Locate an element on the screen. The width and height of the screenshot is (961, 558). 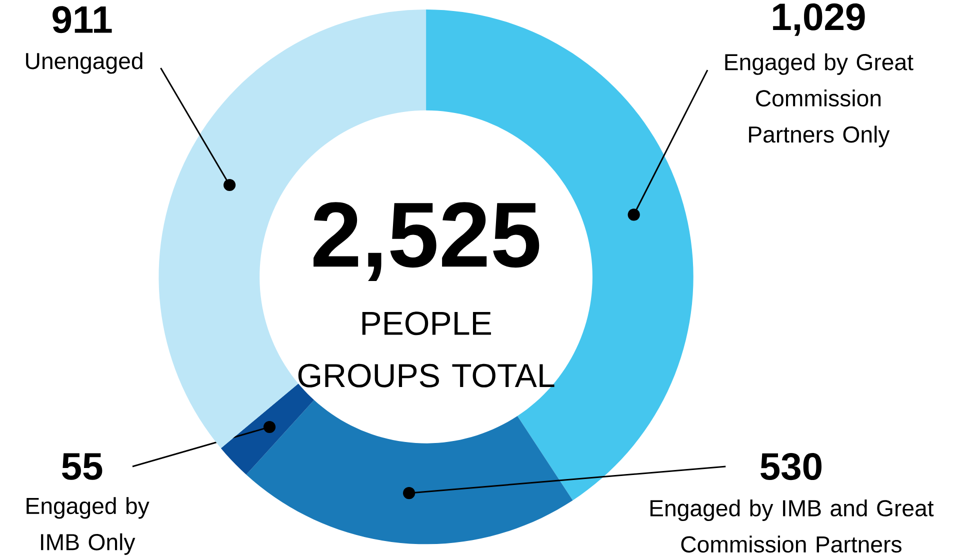
data-label: 911 is located at coordinates (82, 20).